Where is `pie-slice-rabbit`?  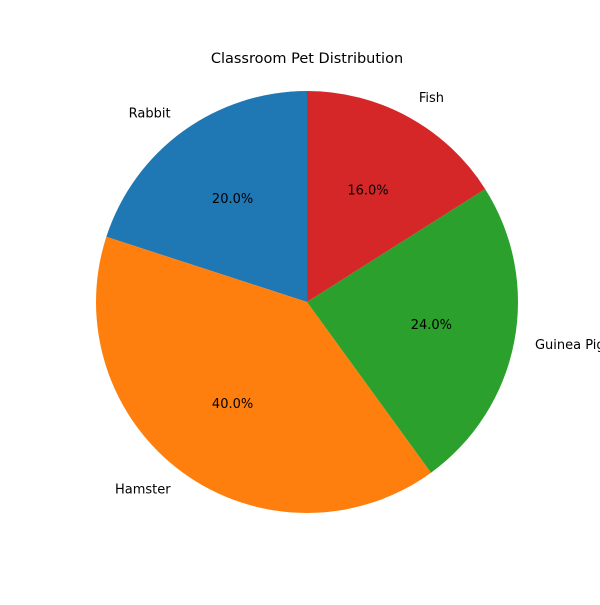
pie-slice-rabbit is located at coordinates (206, 196).